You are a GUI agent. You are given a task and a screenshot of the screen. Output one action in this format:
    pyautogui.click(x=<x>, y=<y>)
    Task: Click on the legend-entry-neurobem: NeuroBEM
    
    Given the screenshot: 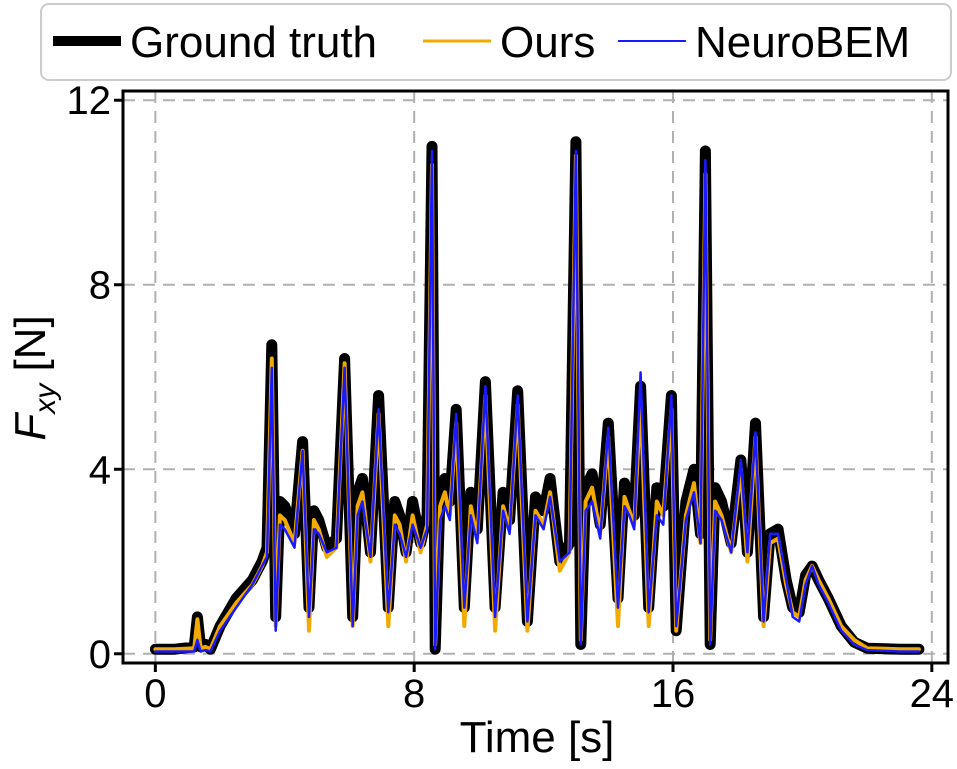 What is the action you would take?
    pyautogui.click(x=764, y=42)
    